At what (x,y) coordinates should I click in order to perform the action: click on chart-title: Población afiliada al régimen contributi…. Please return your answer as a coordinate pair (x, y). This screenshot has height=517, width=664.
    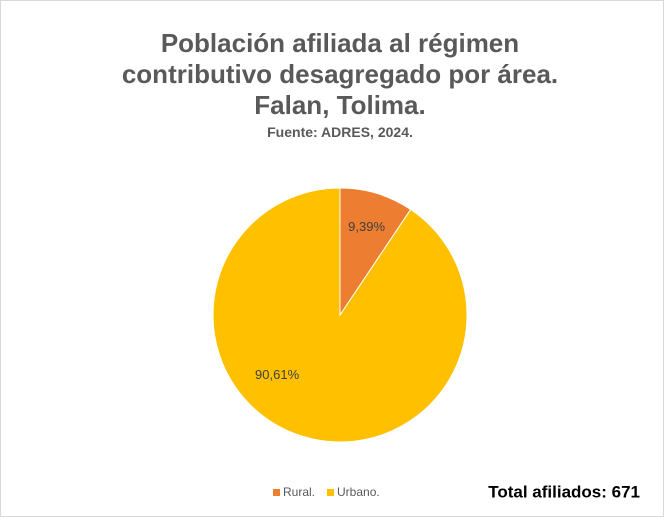
    Looking at the image, I should click on (340, 74).